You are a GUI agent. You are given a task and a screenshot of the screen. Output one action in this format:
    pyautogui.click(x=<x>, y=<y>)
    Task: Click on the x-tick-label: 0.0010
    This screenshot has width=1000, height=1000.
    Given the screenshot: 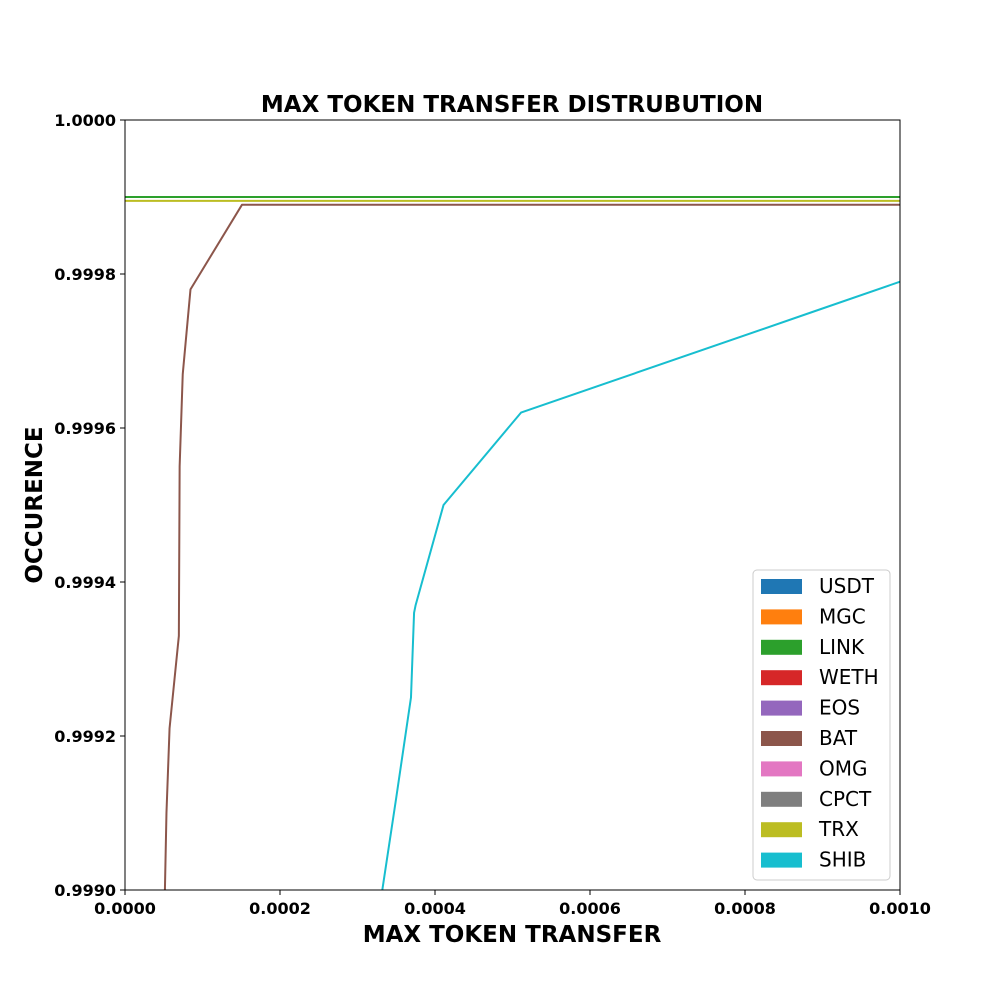 What is the action you would take?
    pyautogui.click(x=900, y=908)
    